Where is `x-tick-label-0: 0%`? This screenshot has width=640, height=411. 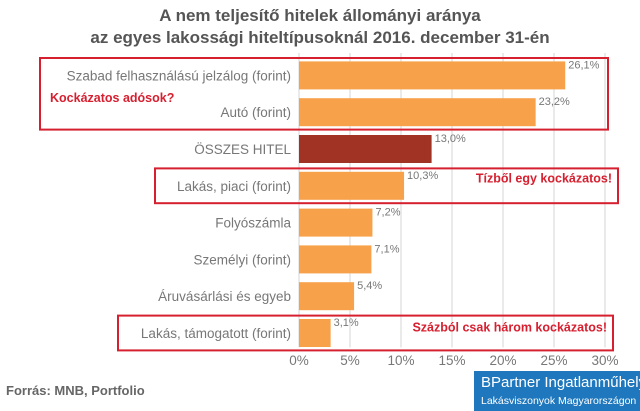 x-tick-label-0: 0% is located at coordinates (299, 360).